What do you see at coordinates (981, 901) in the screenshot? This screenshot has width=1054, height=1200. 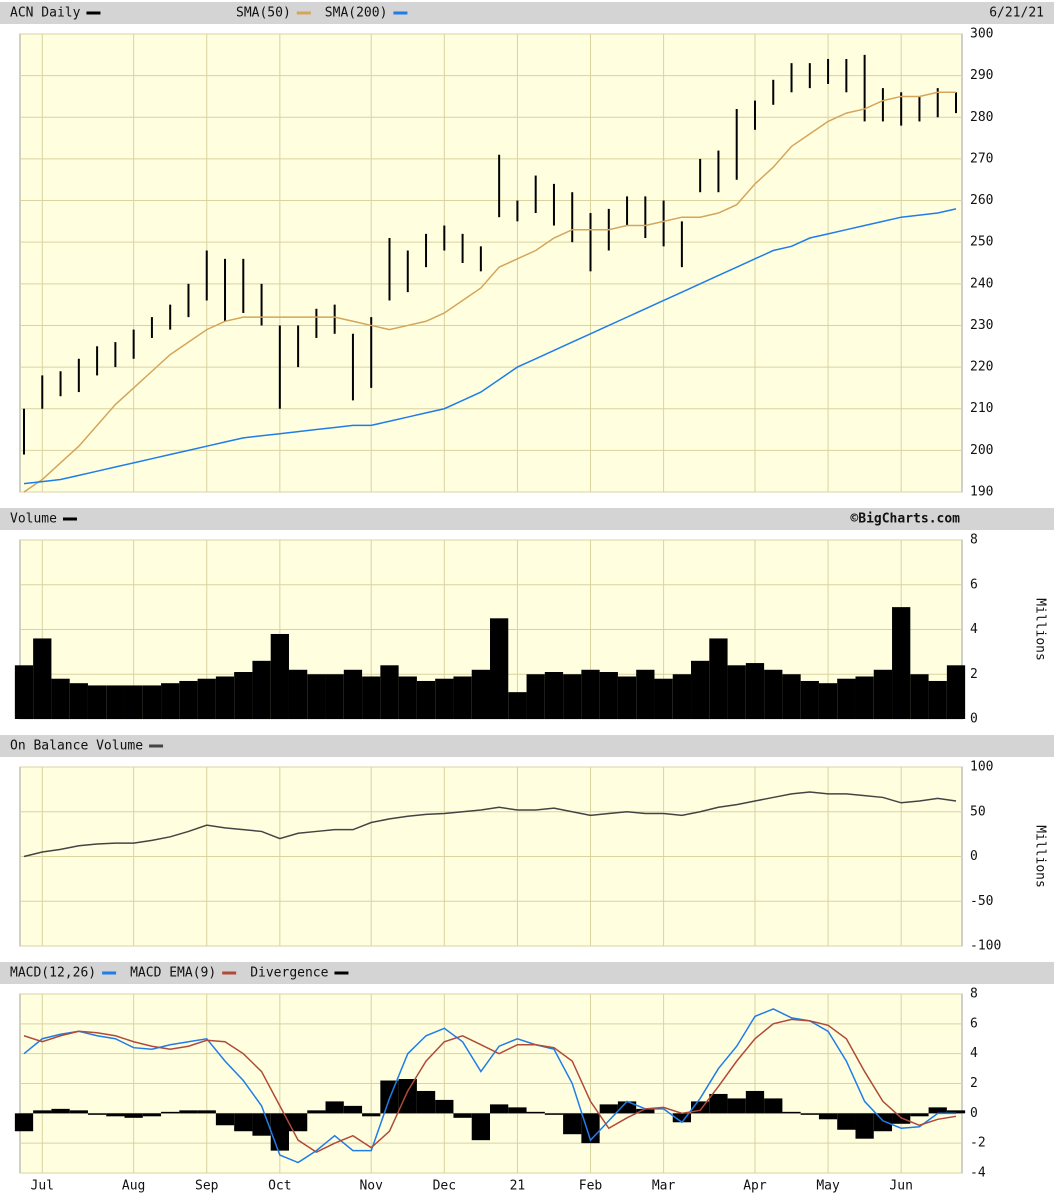 I see `y-tick-label: -50` at bounding box center [981, 901].